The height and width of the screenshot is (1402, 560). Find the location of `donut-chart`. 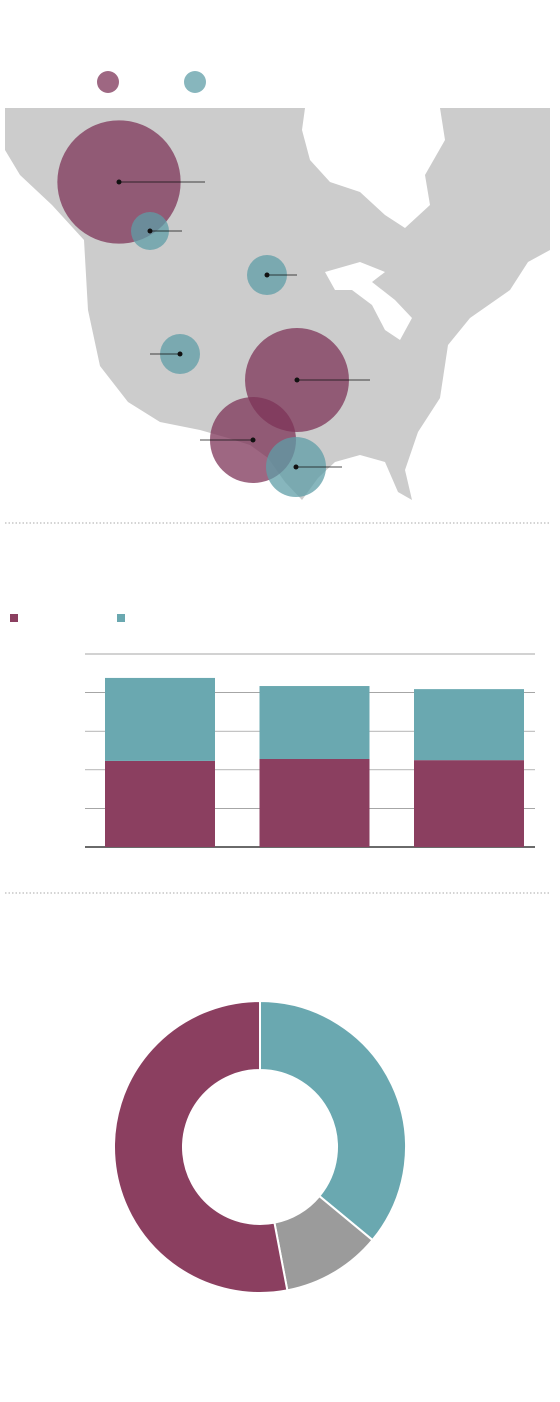

donut-chart is located at coordinates (259, 1146).